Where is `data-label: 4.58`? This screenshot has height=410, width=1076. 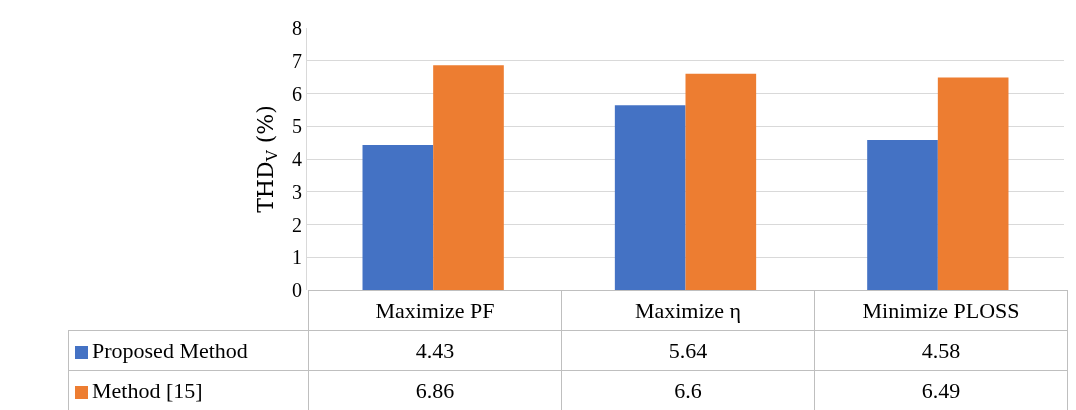 data-label: 4.58 is located at coordinates (941, 350).